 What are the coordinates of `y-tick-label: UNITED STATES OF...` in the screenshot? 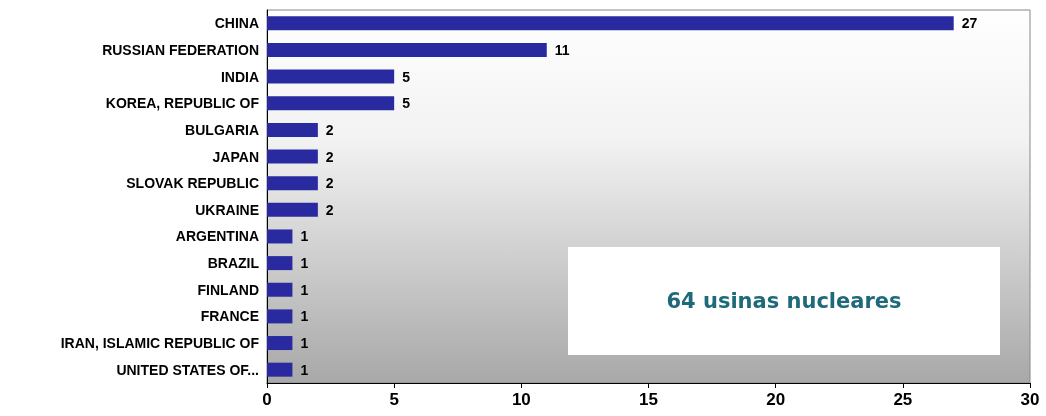 It's located at (187, 369).